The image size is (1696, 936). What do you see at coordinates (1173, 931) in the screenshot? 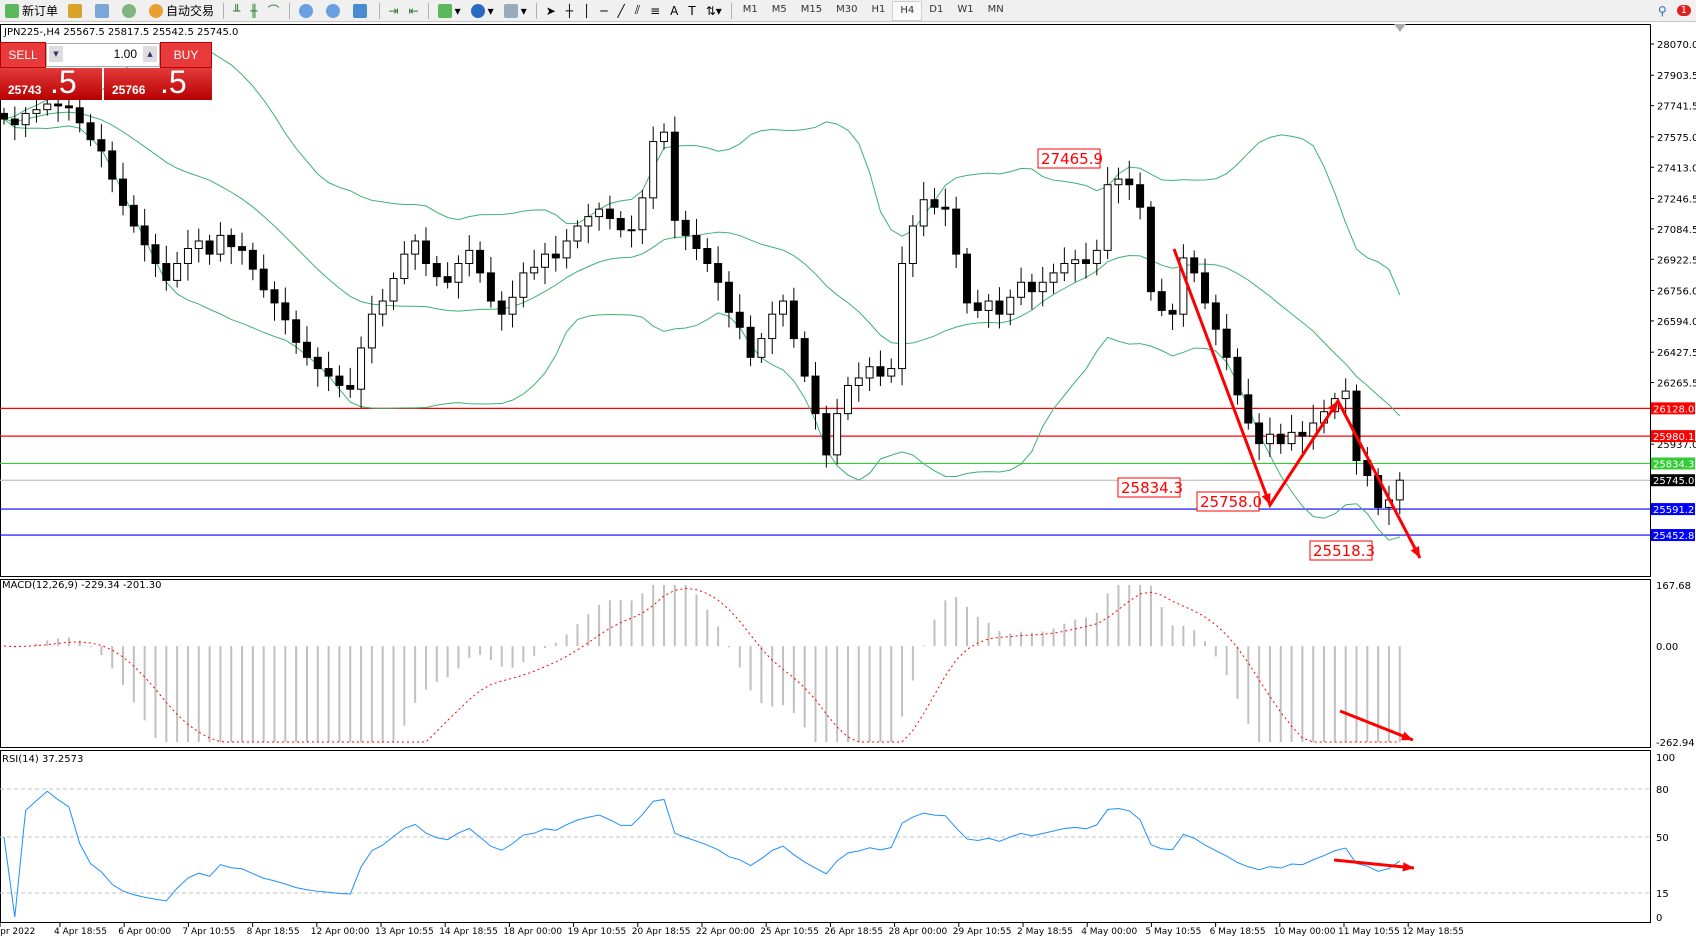
I see `time-axis-label: 5 May 10:55` at bounding box center [1173, 931].